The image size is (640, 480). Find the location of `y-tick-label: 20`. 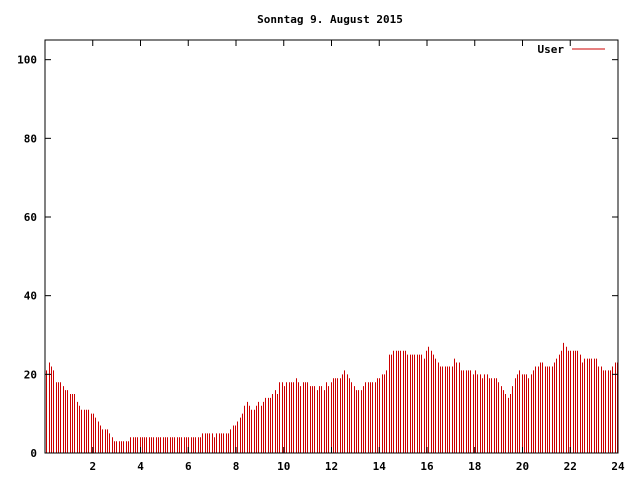

y-tick-label: 20 is located at coordinates (30, 374).